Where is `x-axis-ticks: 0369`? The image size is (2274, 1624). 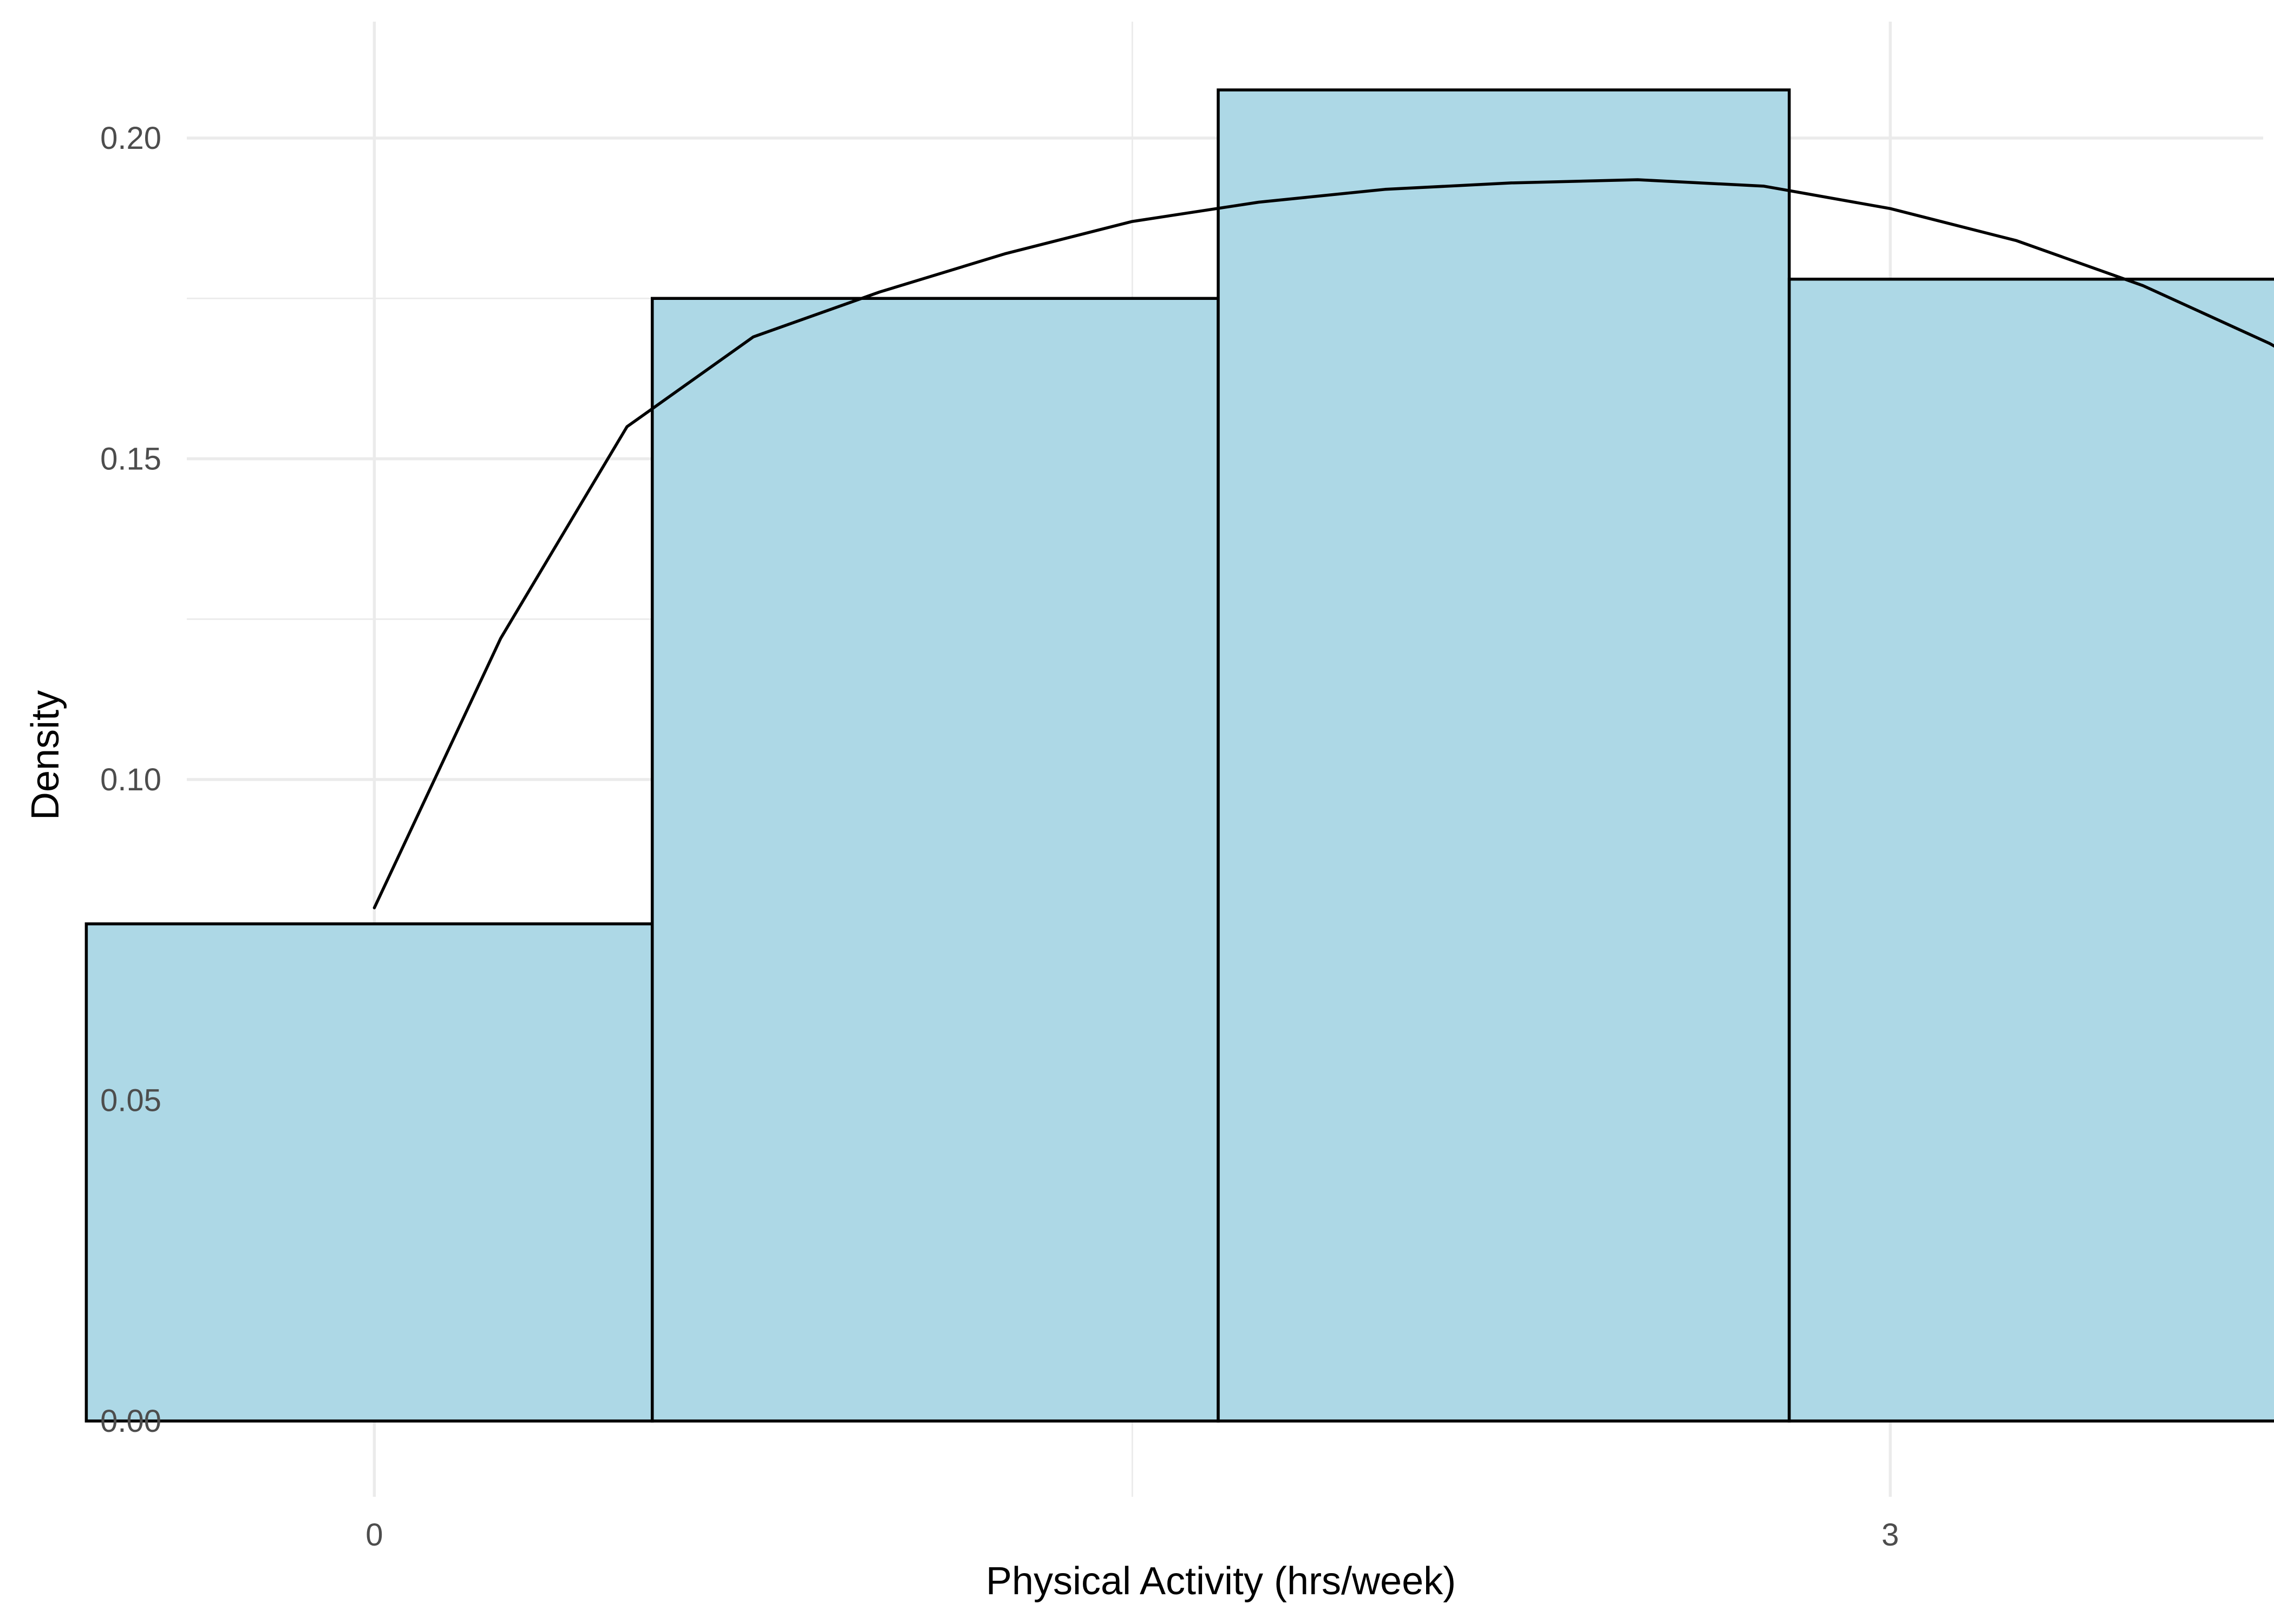
x-axis-ticks: 0369 is located at coordinates (1132, 1535).